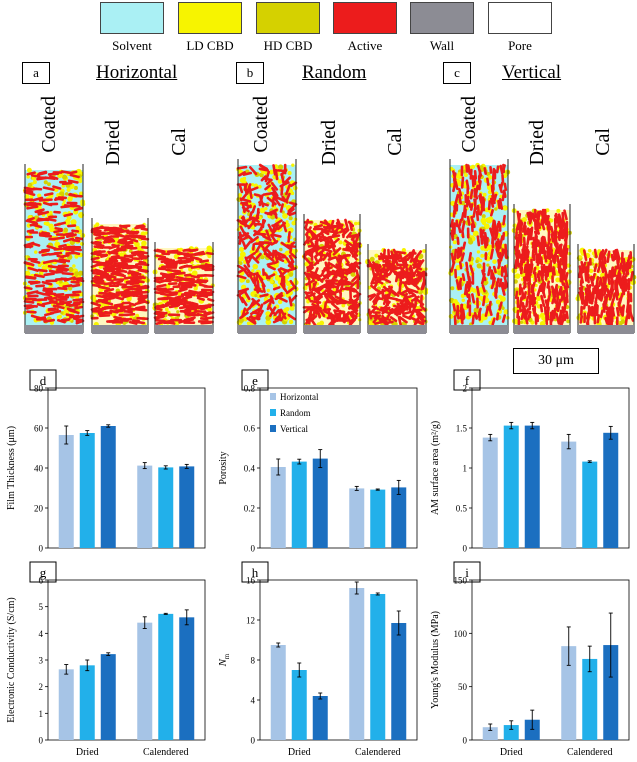  I want to click on chart-label-f: f, so click(467, 380).